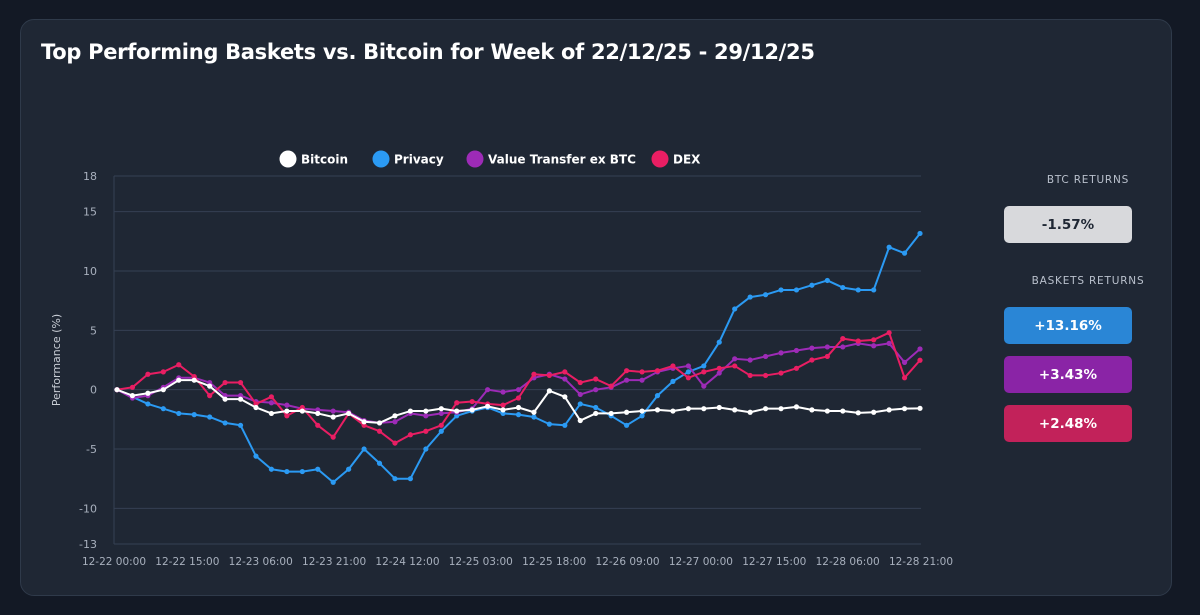  What do you see at coordinates (93, 330) in the screenshot?
I see `y-tick-label: 5` at bounding box center [93, 330].